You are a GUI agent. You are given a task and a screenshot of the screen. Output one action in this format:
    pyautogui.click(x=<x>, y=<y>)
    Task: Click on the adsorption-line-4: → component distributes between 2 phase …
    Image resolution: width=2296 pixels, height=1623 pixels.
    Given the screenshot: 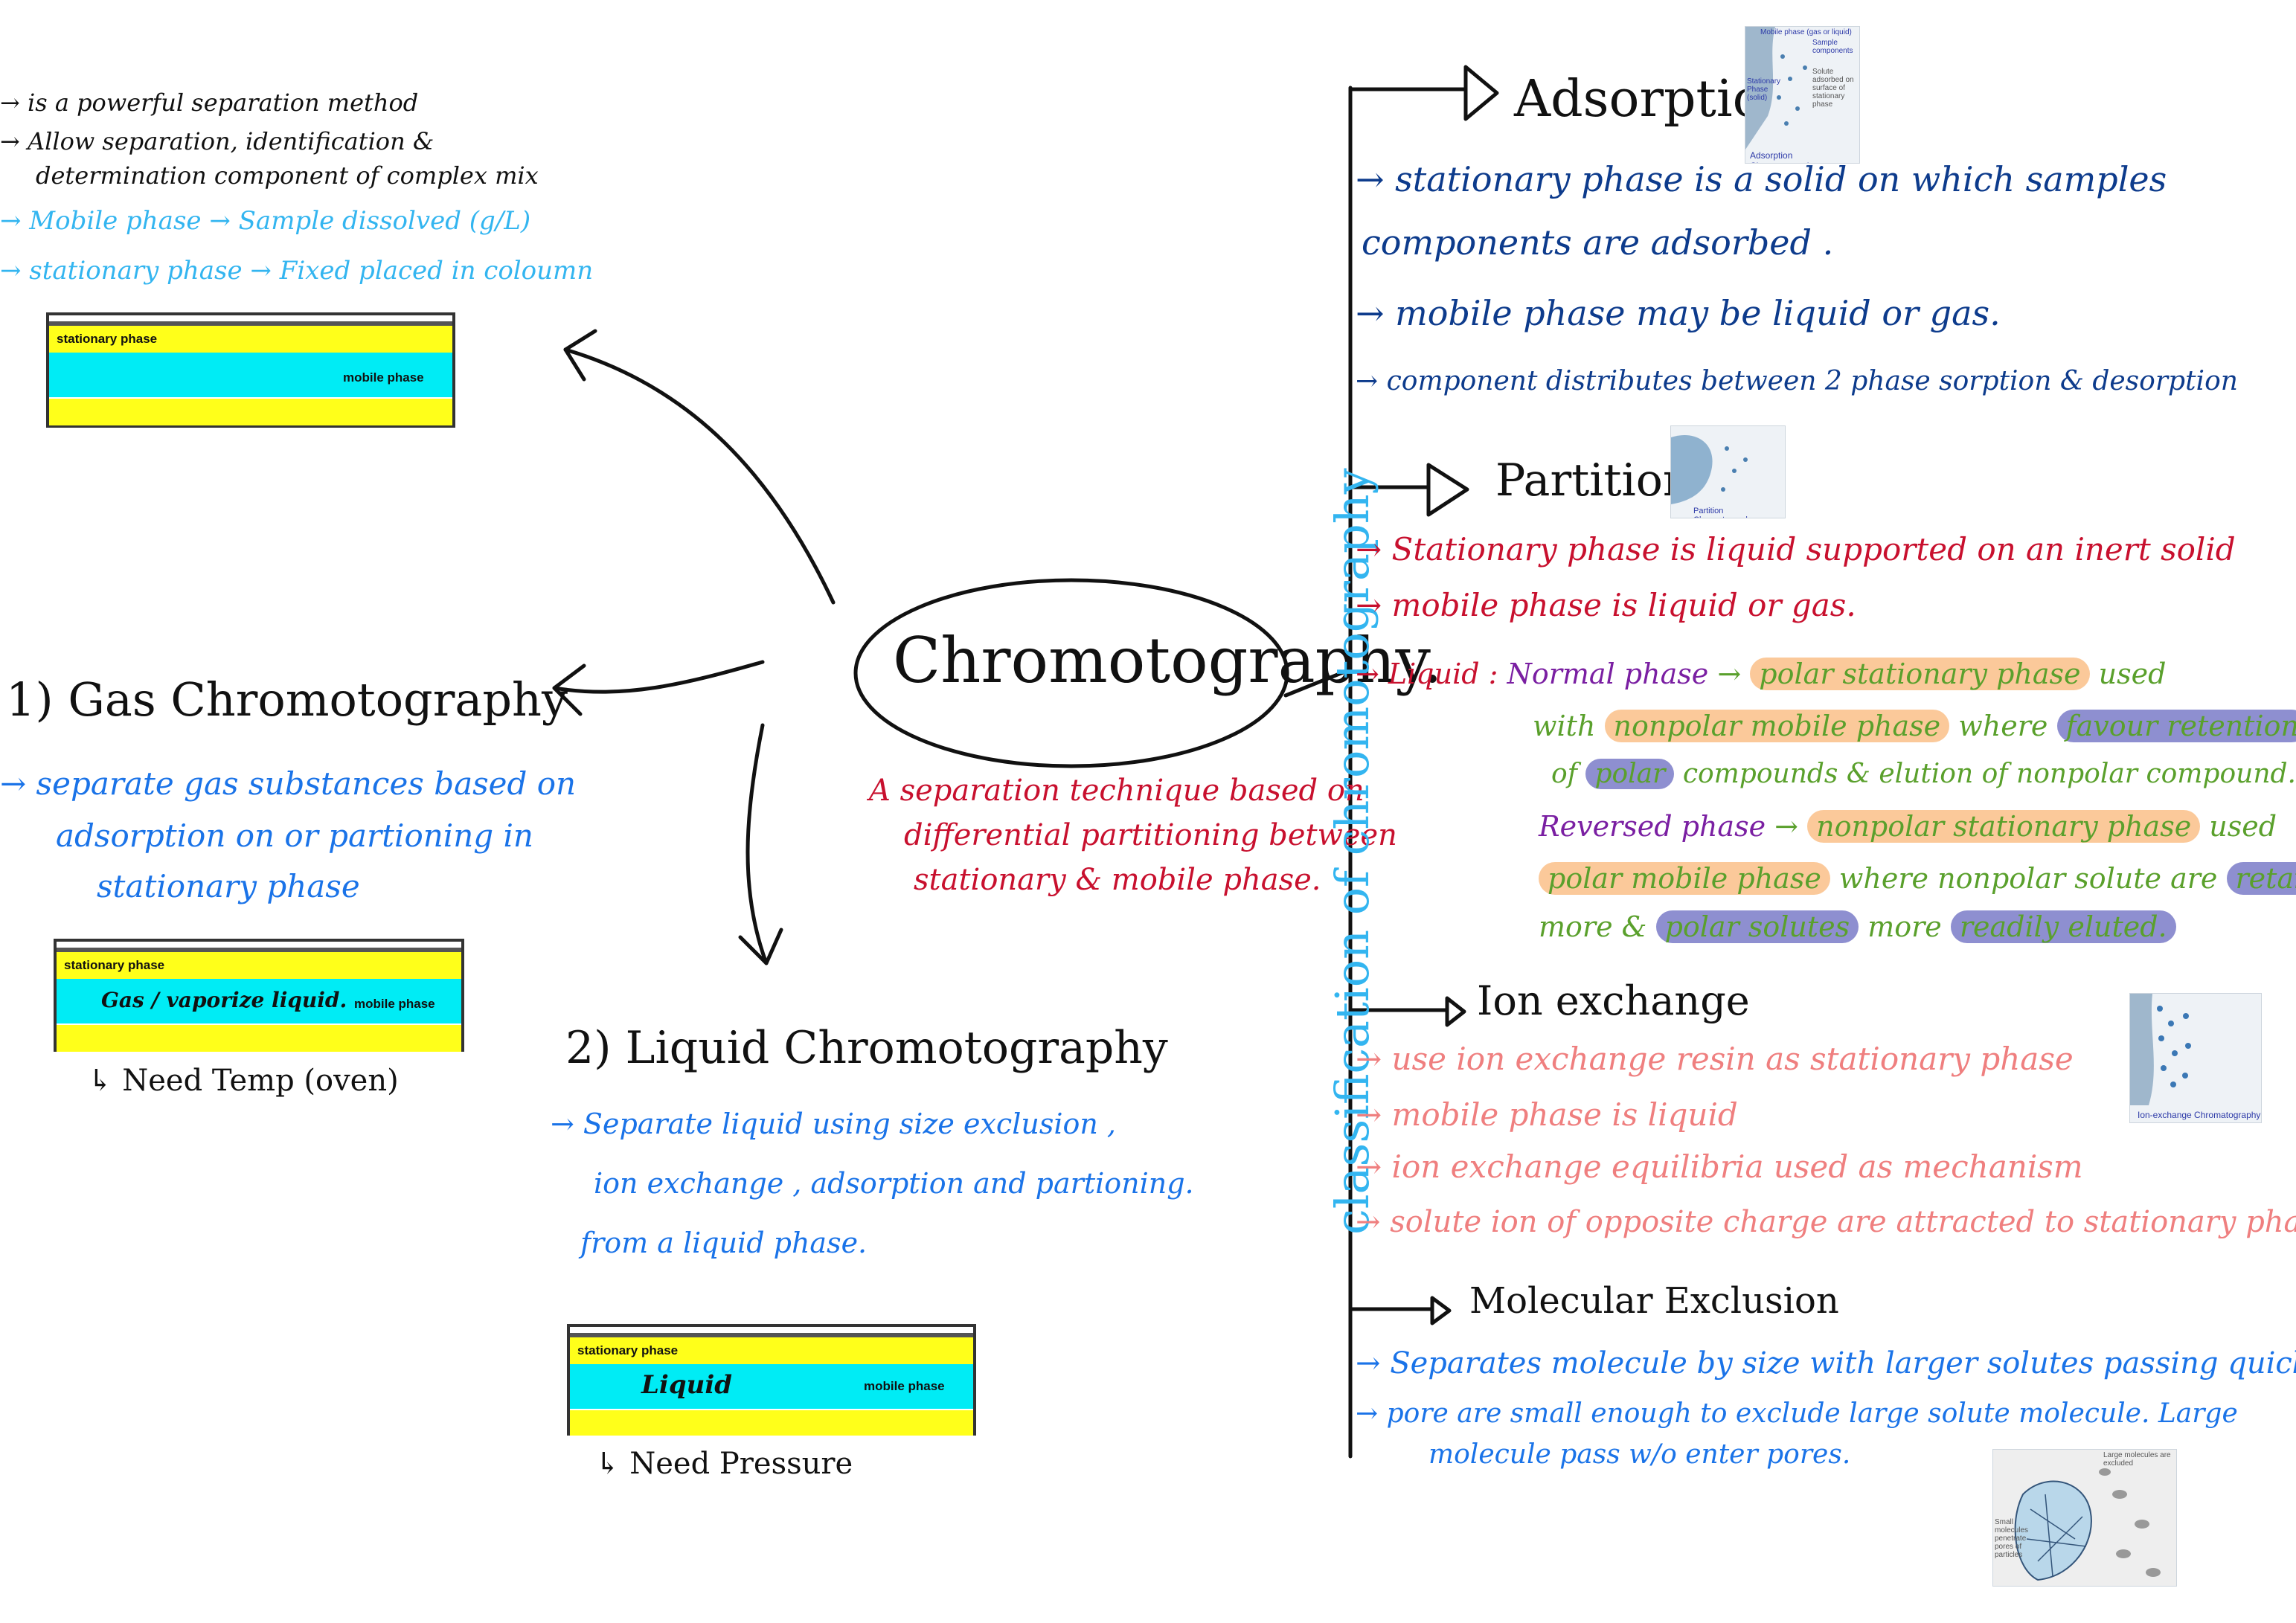 What is the action you would take?
    pyautogui.click(x=1797, y=381)
    